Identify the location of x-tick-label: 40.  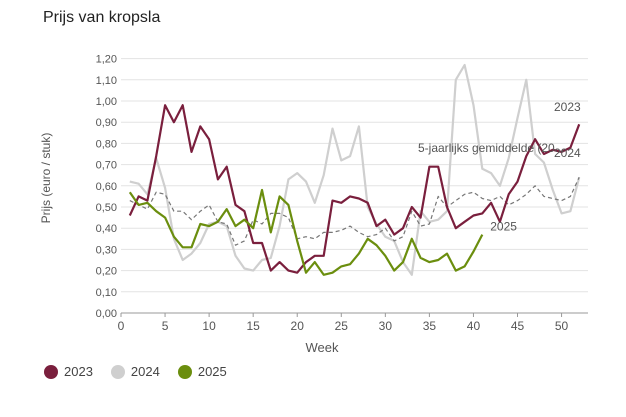
(474, 326).